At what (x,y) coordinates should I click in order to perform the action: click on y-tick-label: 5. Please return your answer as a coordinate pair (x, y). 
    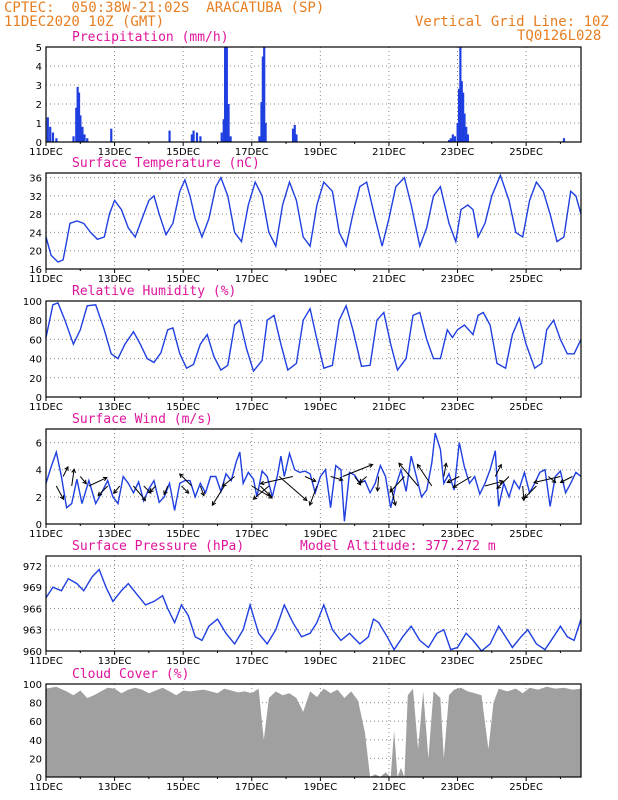
    Looking at the image, I should click on (39, 48).